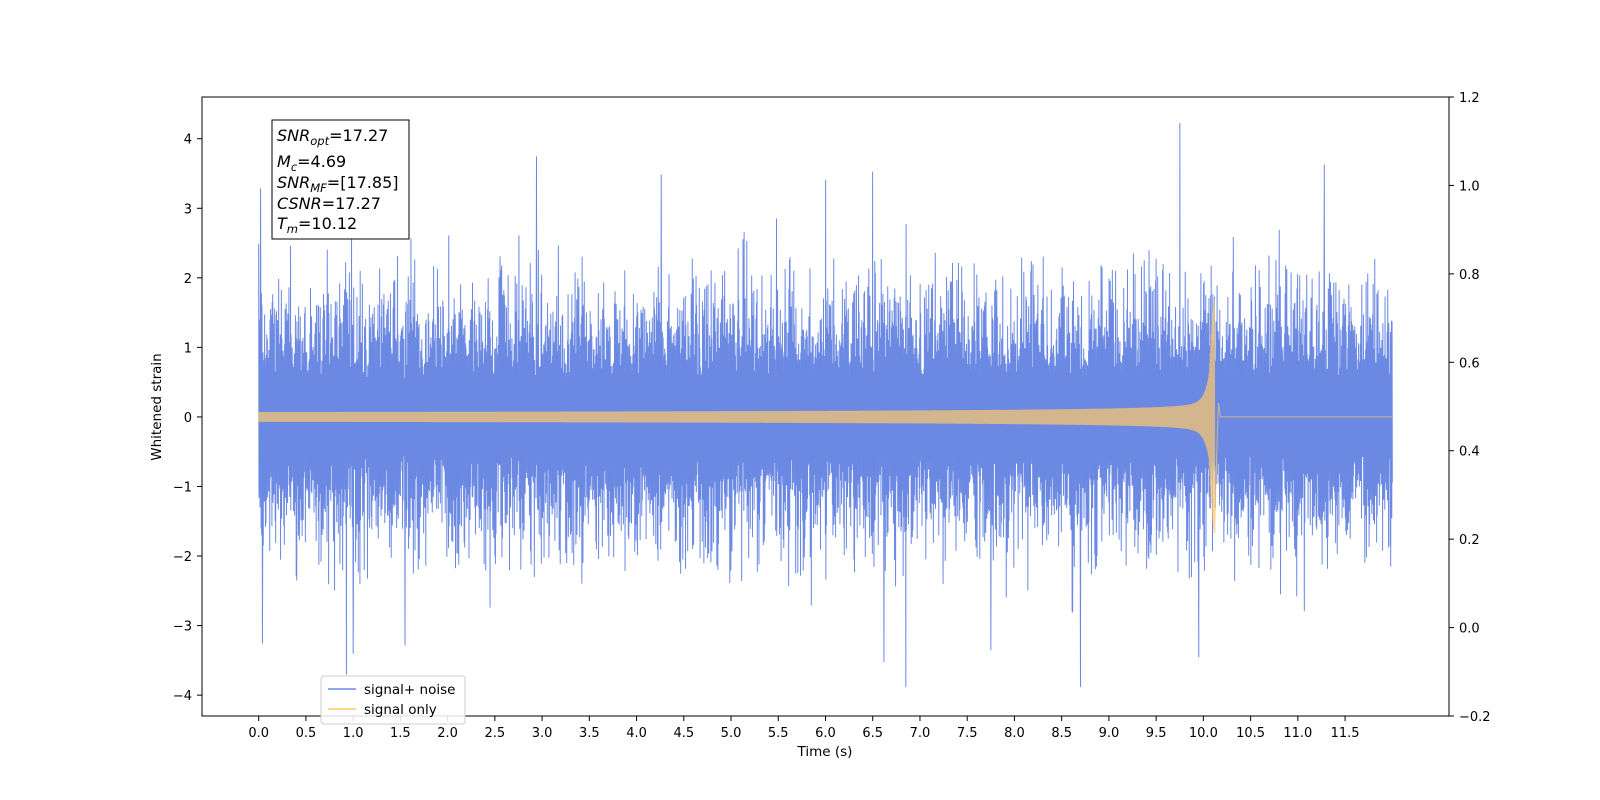 Image resolution: width=1600 pixels, height=800 pixels. What do you see at coordinates (329, 203) in the screenshot?
I see `annotation-csnr: CSNR=17.27` at bounding box center [329, 203].